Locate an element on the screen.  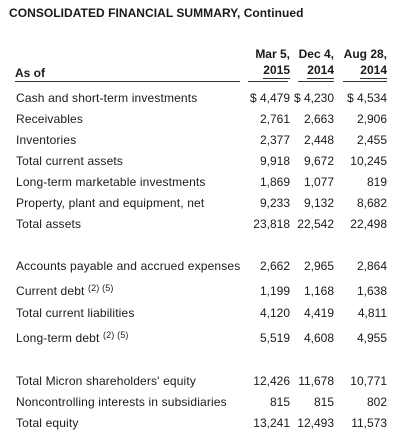
header-underline is located at coordinates (127, 81).